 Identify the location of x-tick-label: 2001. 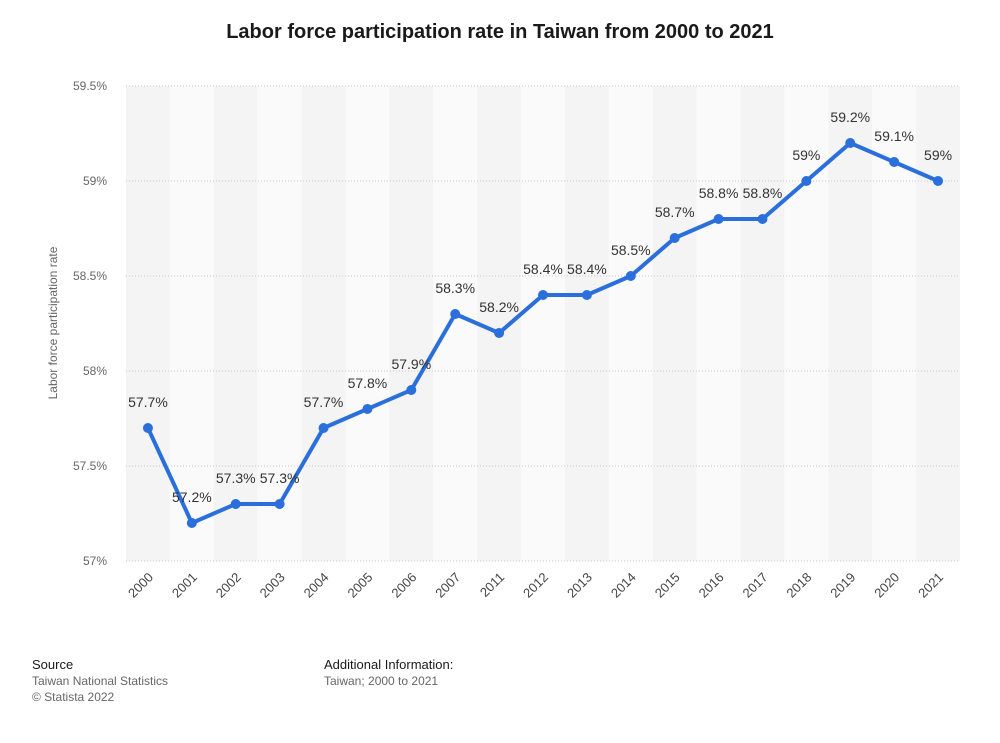
(184, 585).